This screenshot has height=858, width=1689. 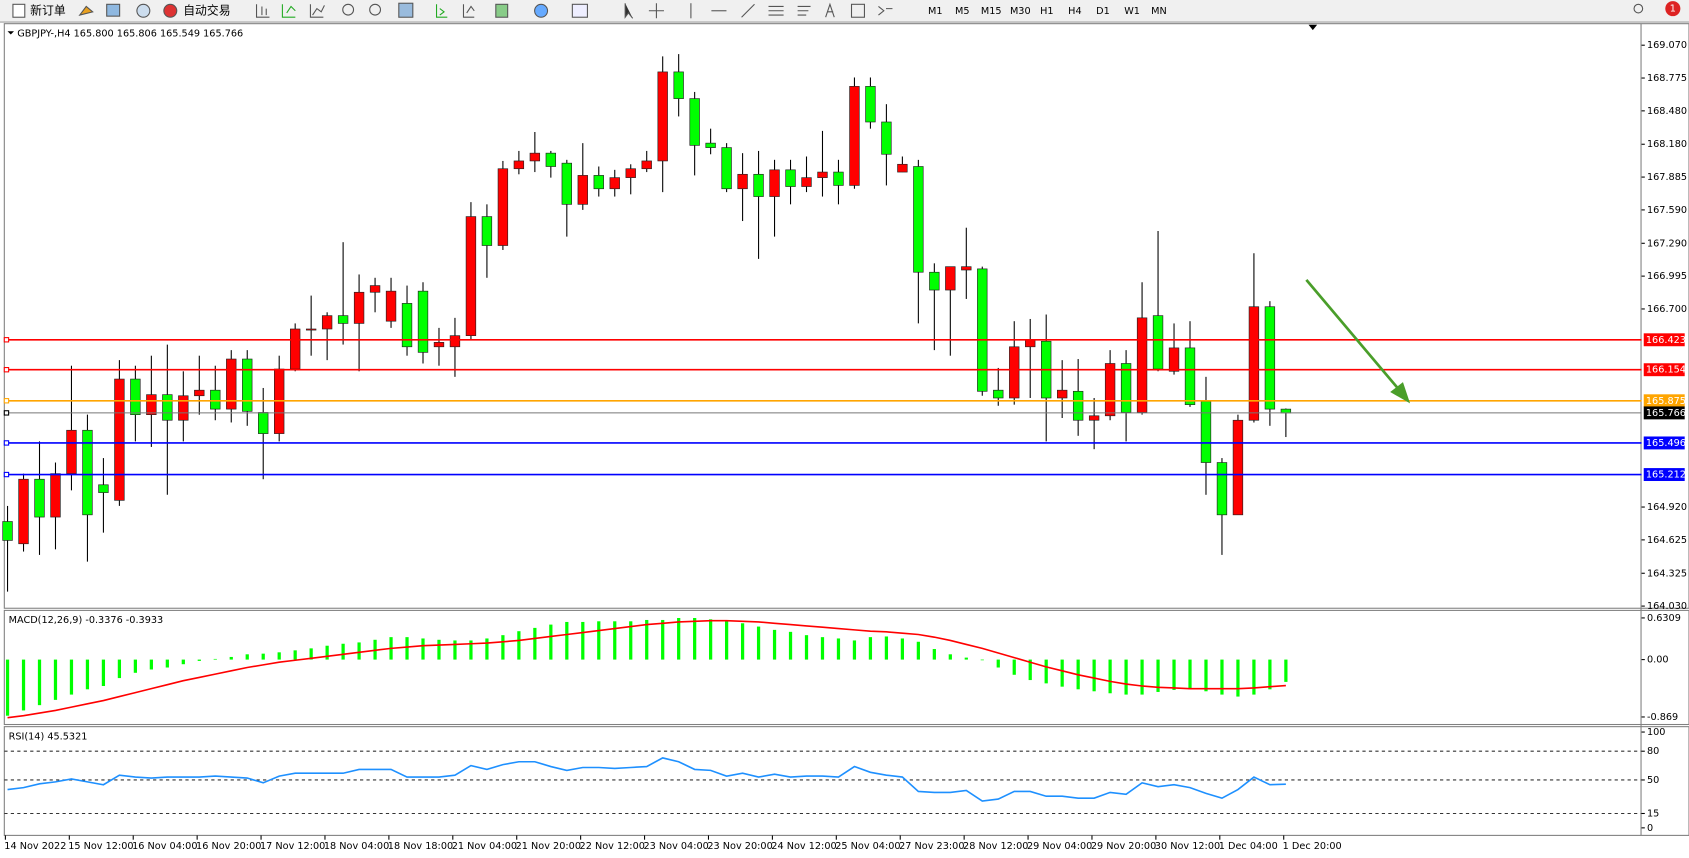 I want to click on x-tick-label: 23 Nov 20:00, so click(x=739, y=846).